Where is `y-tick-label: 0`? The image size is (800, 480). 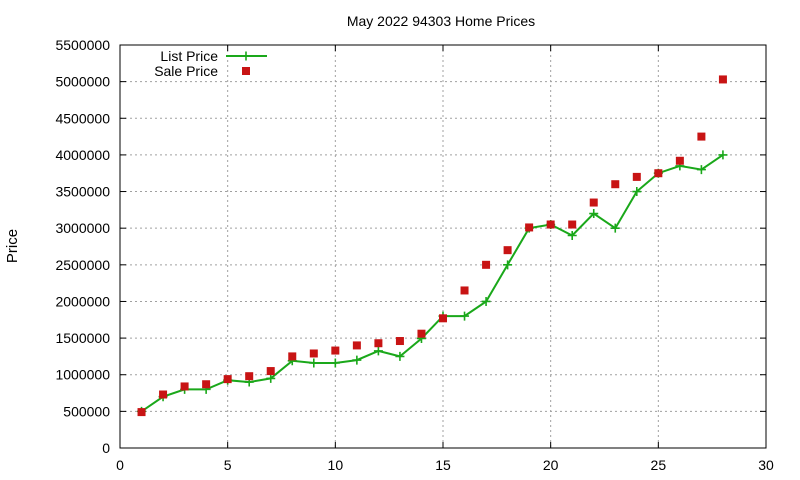
y-tick-label: 0 is located at coordinates (106, 448).